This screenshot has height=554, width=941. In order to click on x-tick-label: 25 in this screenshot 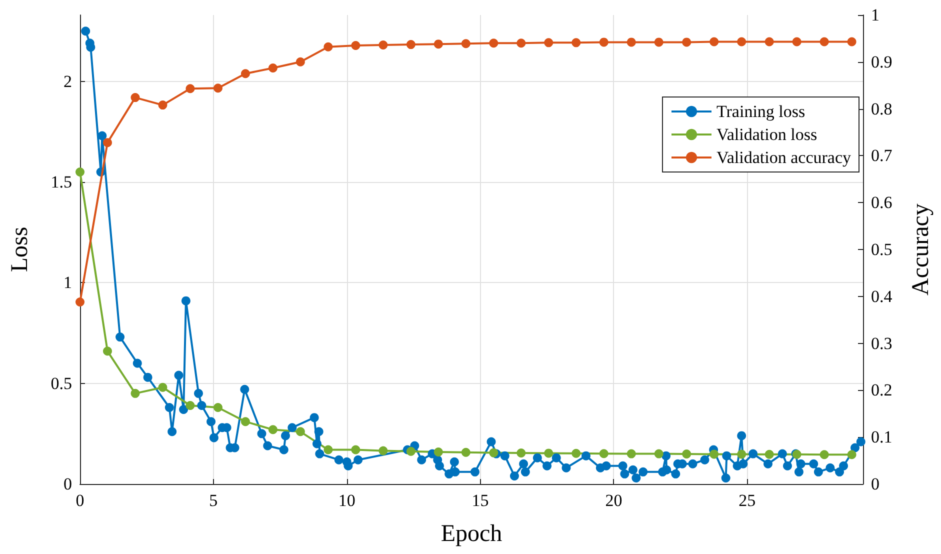, I will do `click(747, 500)`.